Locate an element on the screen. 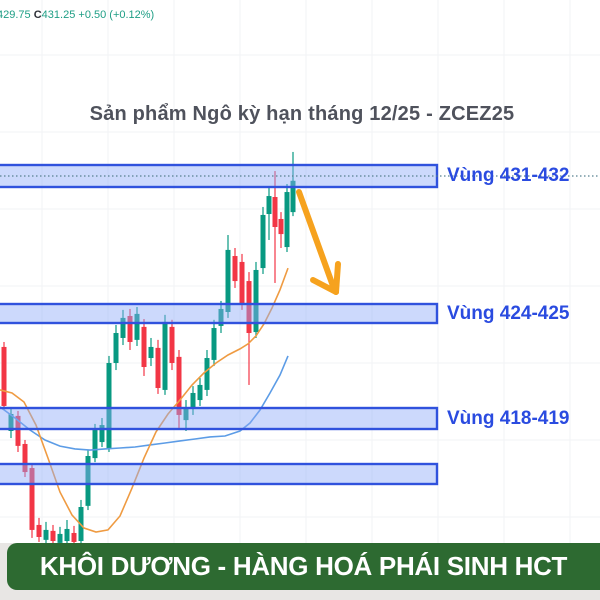  trend-arrow is located at coordinates (318, 242).